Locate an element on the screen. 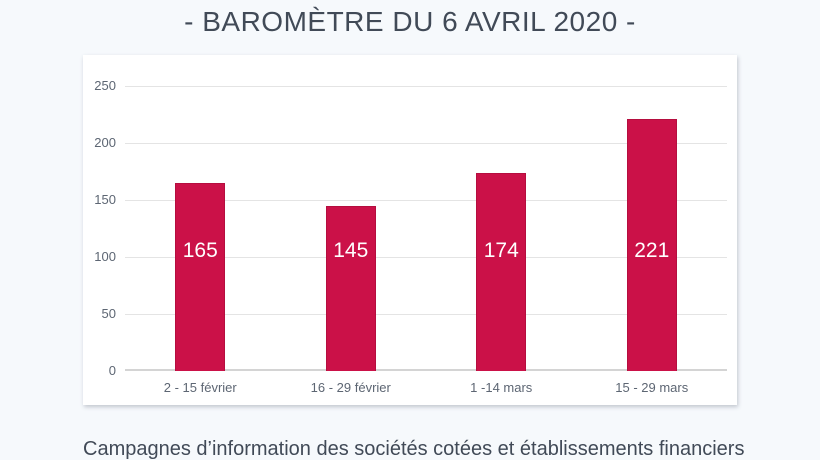 The height and width of the screenshot is (460, 820). bar-column: 221 15 - 29 mars is located at coordinates (652, 240).